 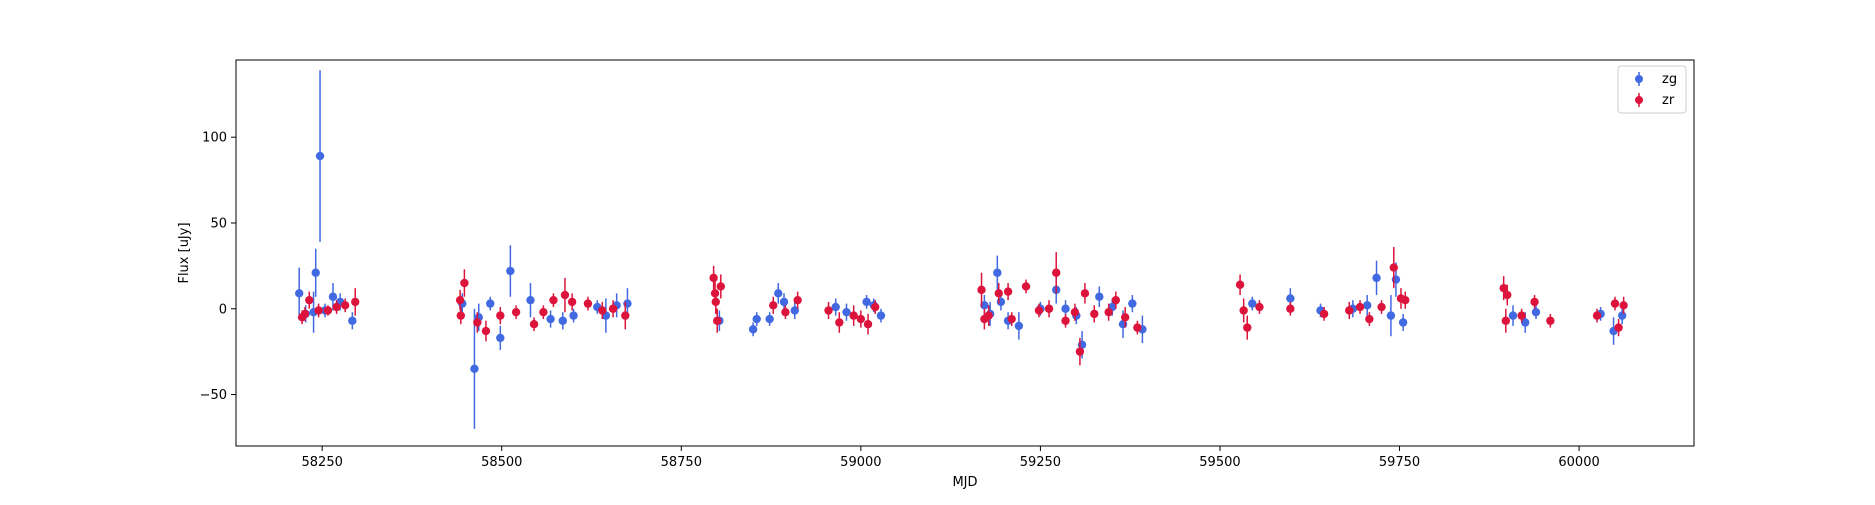 What do you see at coordinates (1040, 462) in the screenshot?
I see `x-tick-label: 59250` at bounding box center [1040, 462].